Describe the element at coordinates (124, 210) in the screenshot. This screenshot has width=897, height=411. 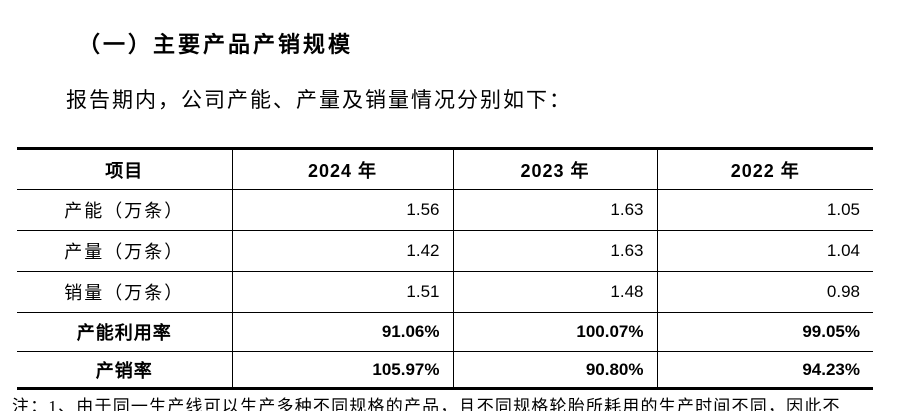
I see `row-label-capacity: 产能（万条）` at that location.